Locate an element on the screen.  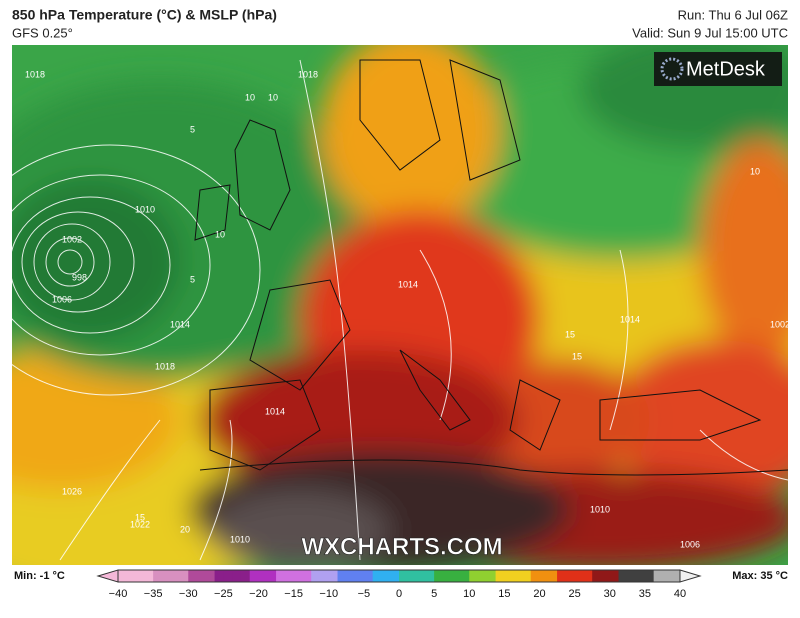
colorbar-tick: −5 is located at coordinates (364, 594).